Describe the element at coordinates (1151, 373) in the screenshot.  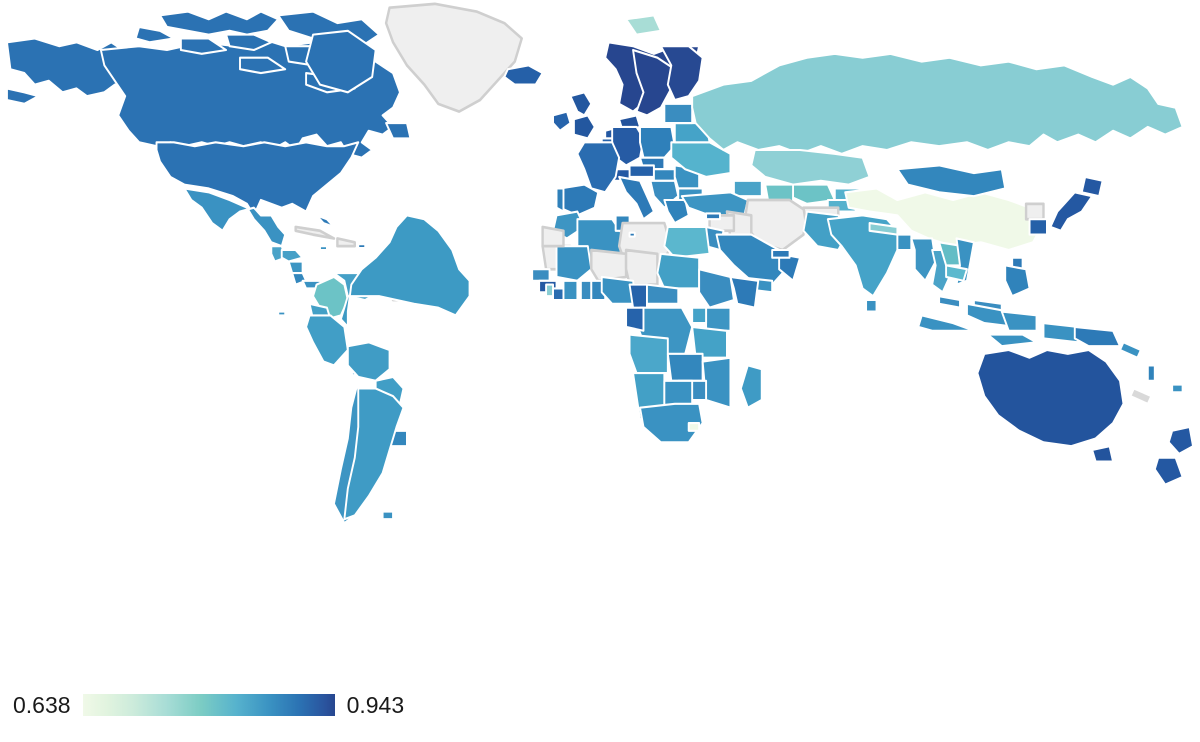
I see `country-vanuatu` at that location.